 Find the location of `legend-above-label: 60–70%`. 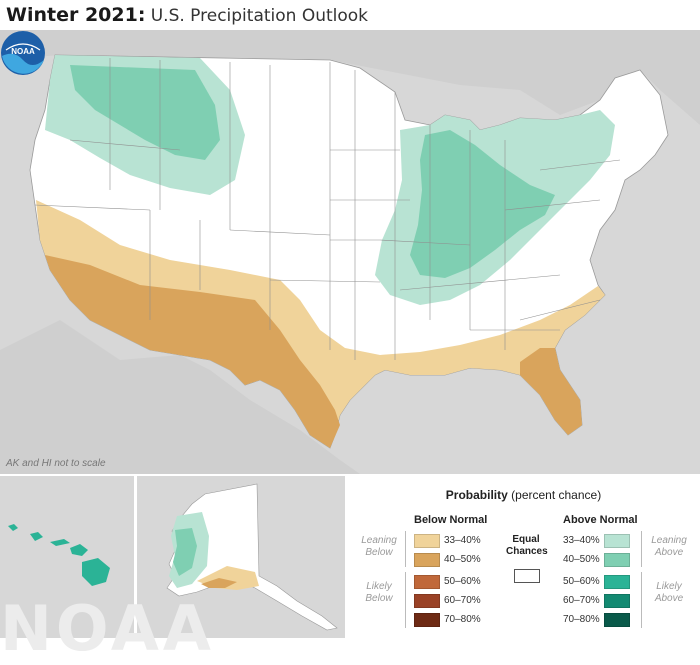

legend-above-label: 60–70% is located at coordinates (581, 601).